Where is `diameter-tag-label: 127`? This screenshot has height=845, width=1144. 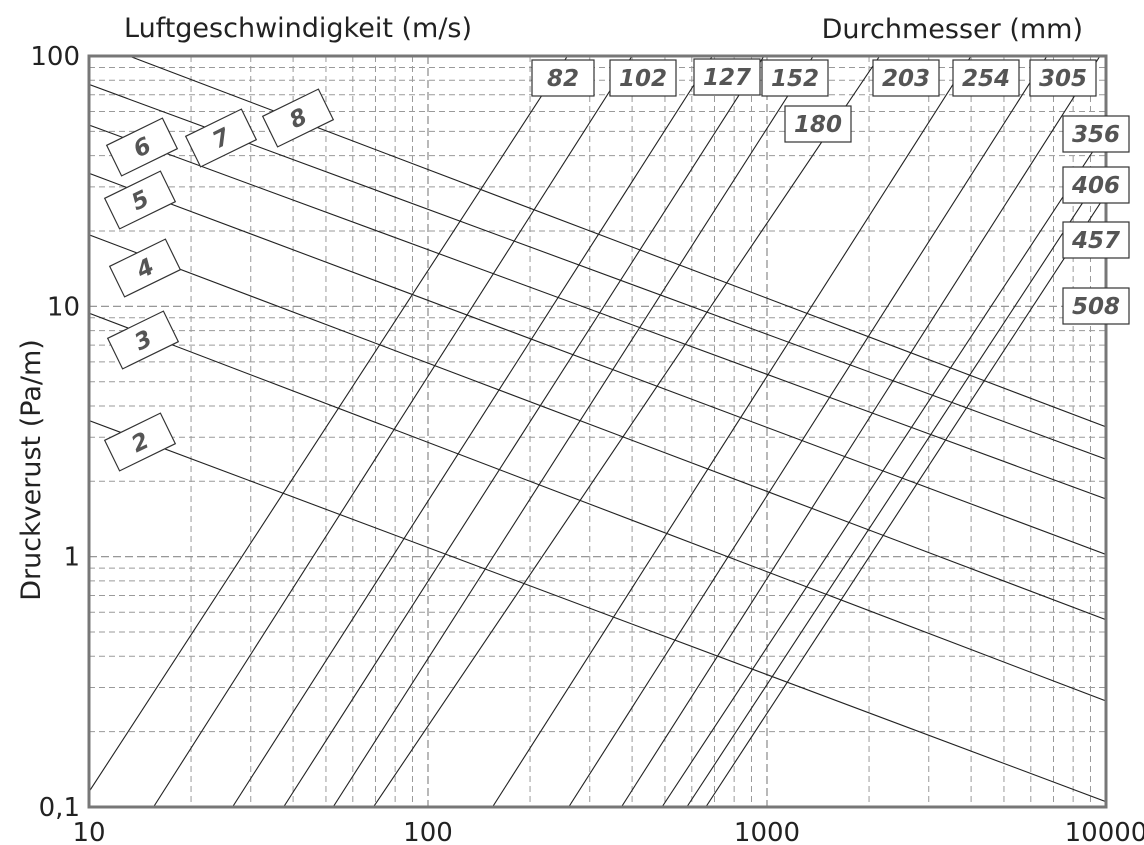 diameter-tag-label: 127 is located at coordinates (727, 78).